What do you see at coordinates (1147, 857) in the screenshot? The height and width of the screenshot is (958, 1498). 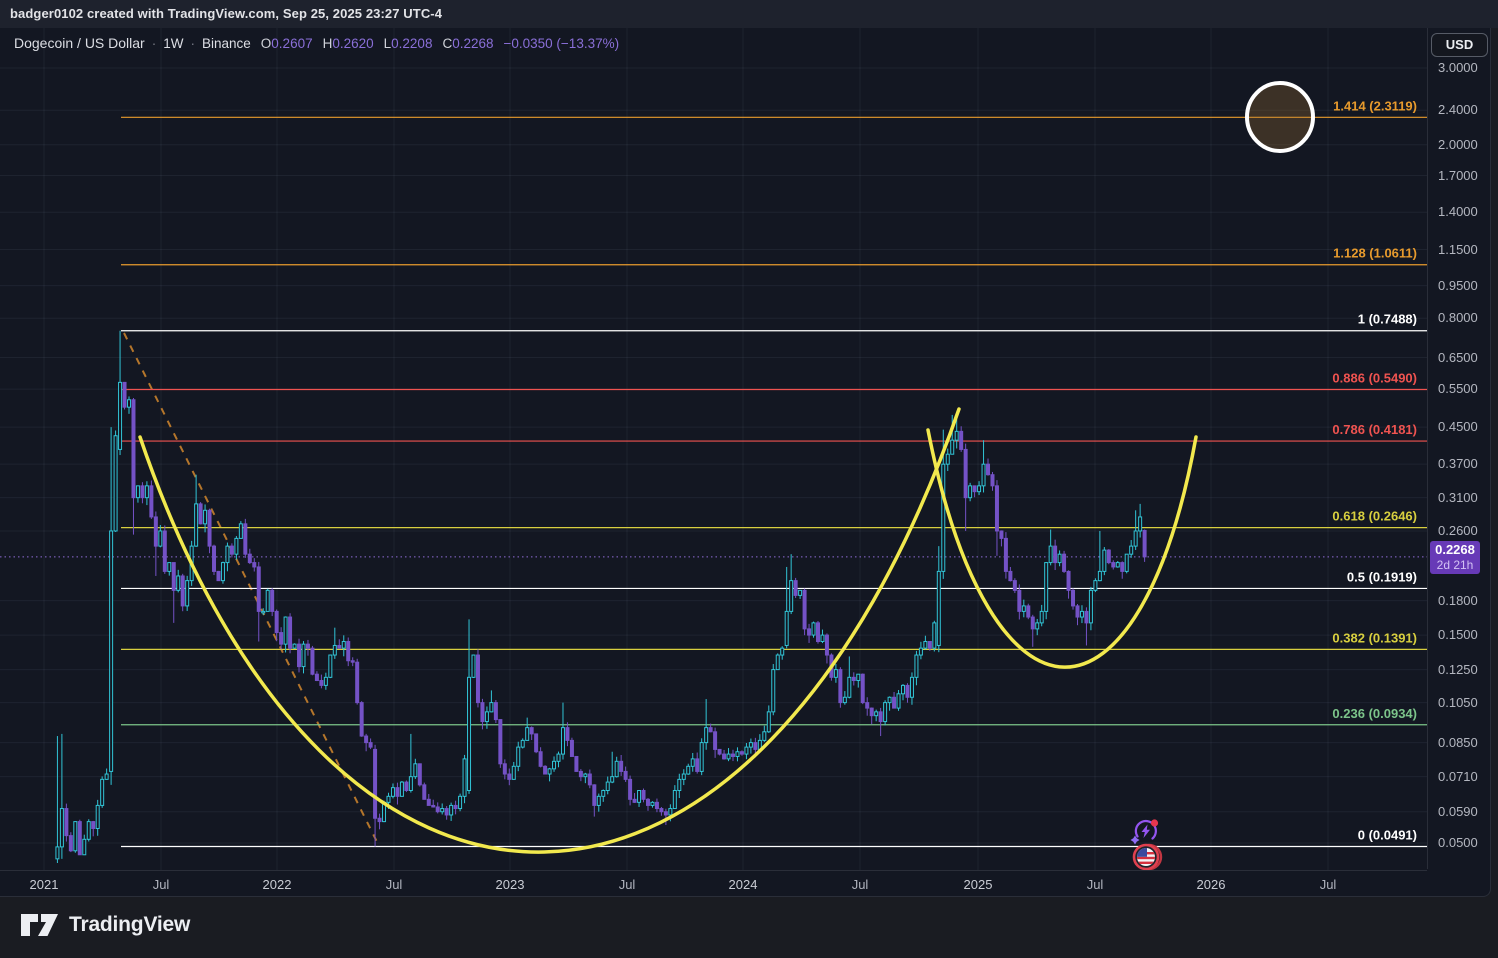 I see `us-flag-event-icon` at bounding box center [1147, 857].